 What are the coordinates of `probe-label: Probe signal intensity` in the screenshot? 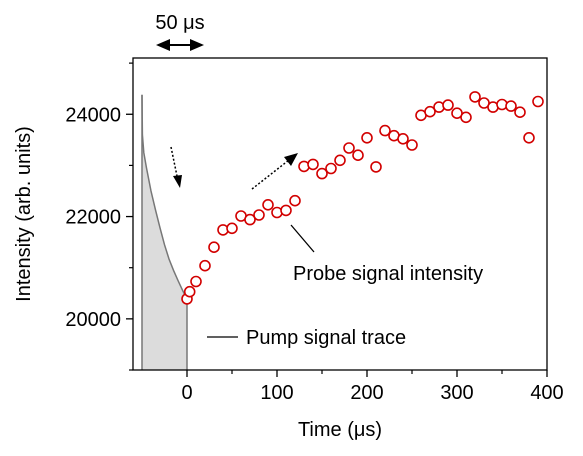 It's located at (388, 274).